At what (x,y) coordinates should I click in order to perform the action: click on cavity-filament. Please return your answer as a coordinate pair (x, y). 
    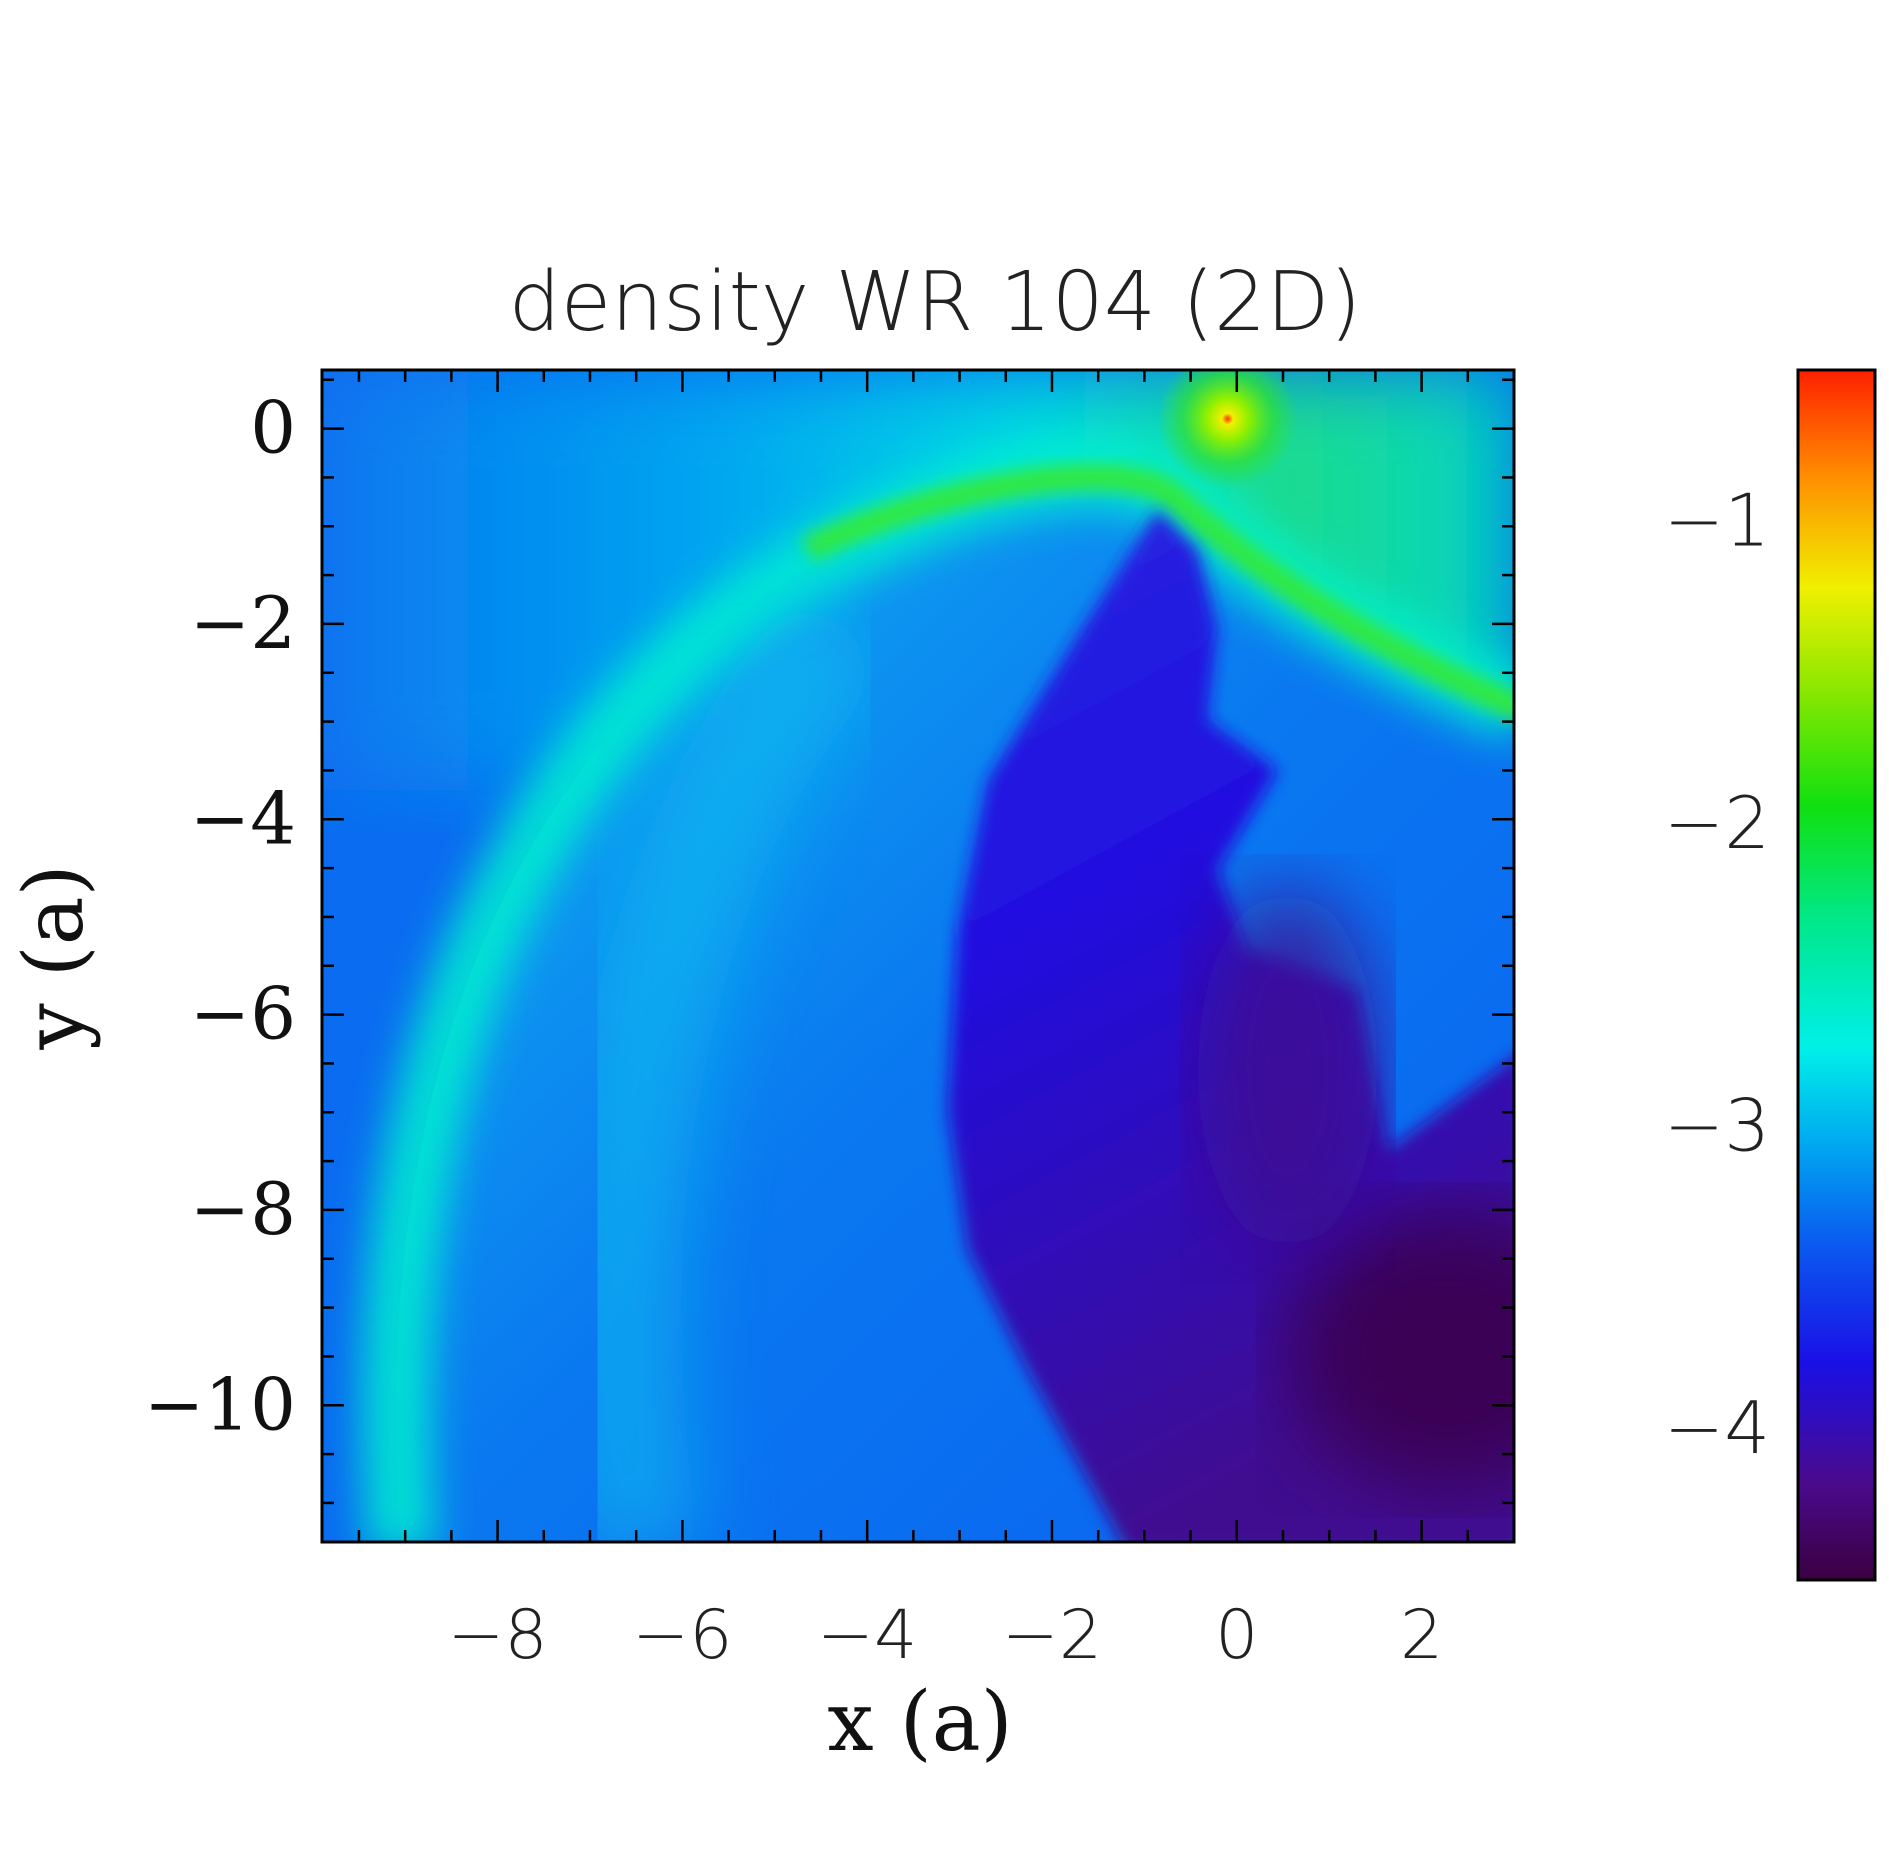
    Looking at the image, I should click on (1287, 1070).